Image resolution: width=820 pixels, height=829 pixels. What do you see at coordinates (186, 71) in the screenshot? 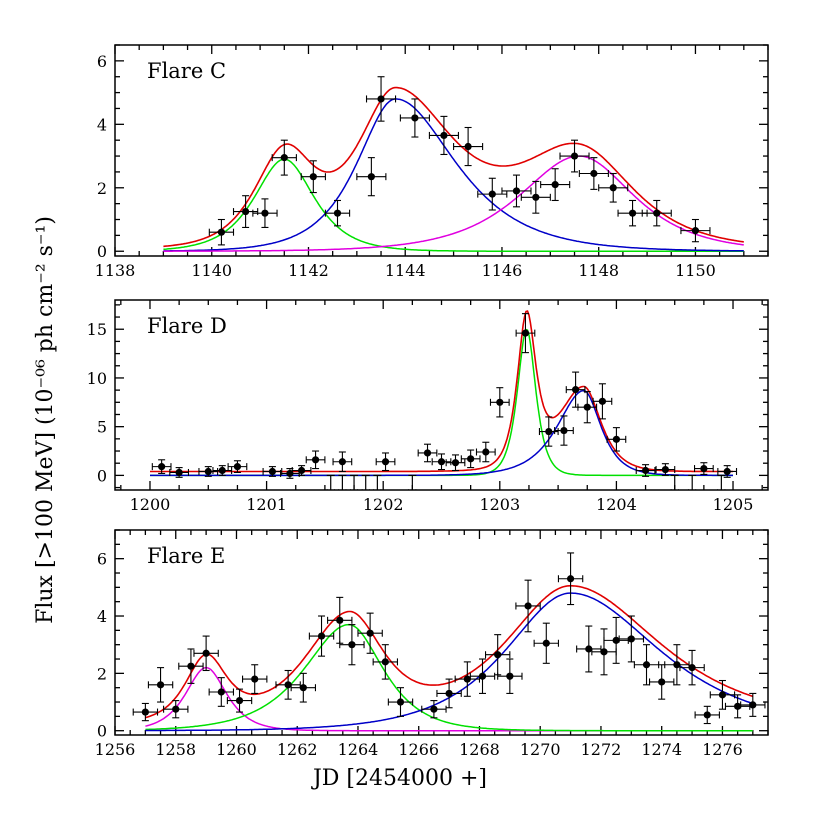
I see `panel-label: Flare C` at bounding box center [186, 71].